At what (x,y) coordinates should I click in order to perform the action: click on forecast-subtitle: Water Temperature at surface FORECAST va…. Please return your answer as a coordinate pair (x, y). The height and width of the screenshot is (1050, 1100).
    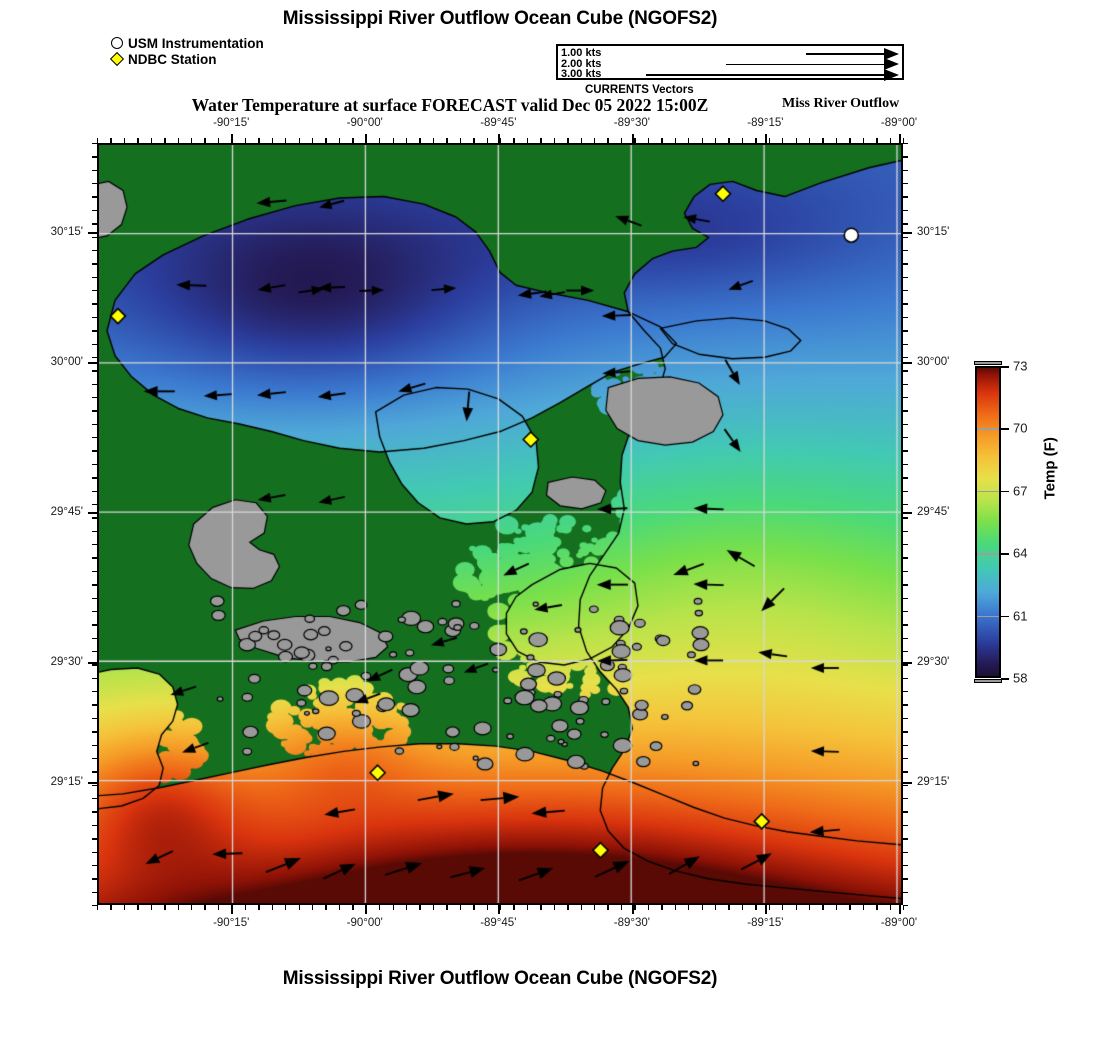
    Looking at the image, I should click on (450, 105).